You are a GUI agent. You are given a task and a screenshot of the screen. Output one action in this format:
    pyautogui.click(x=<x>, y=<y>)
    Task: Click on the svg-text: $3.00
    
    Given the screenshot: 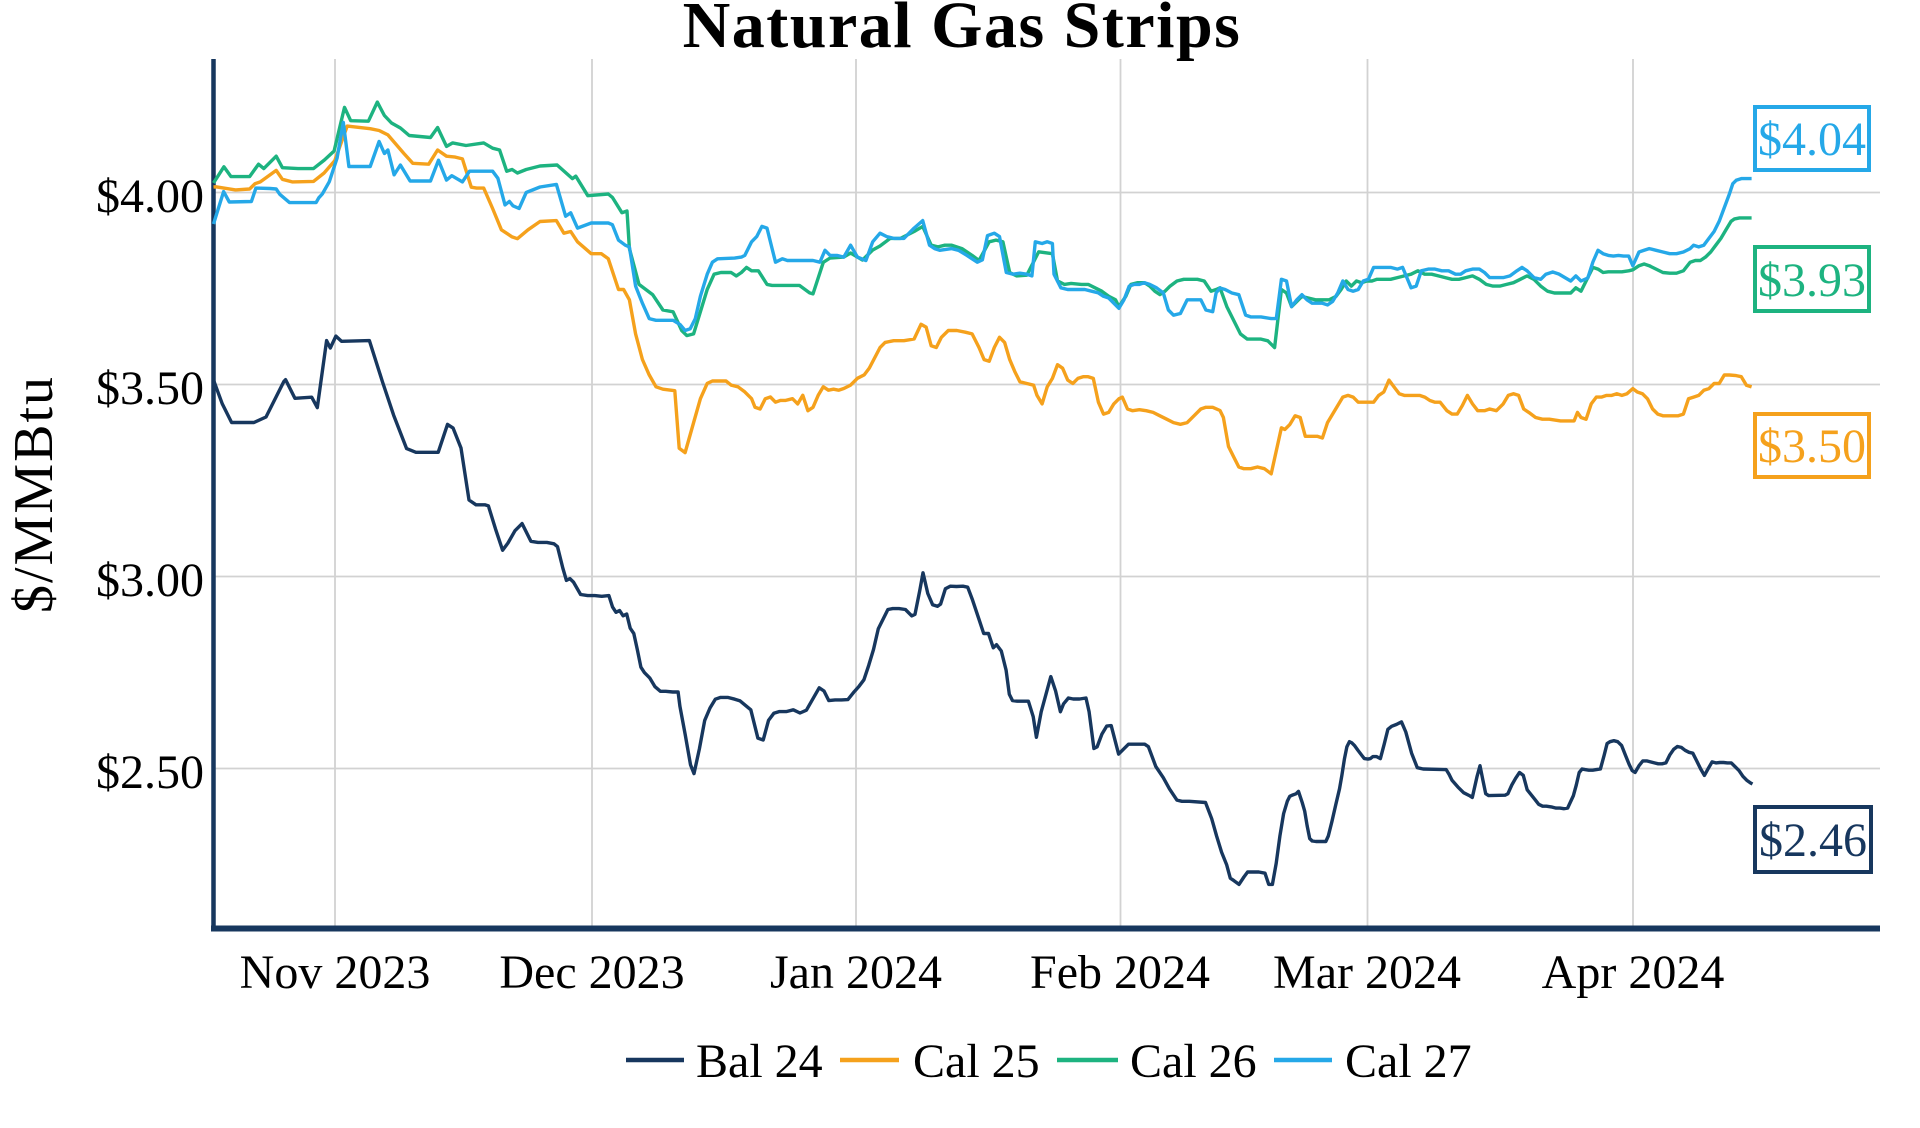 What is the action you would take?
    pyautogui.click(x=150, y=580)
    